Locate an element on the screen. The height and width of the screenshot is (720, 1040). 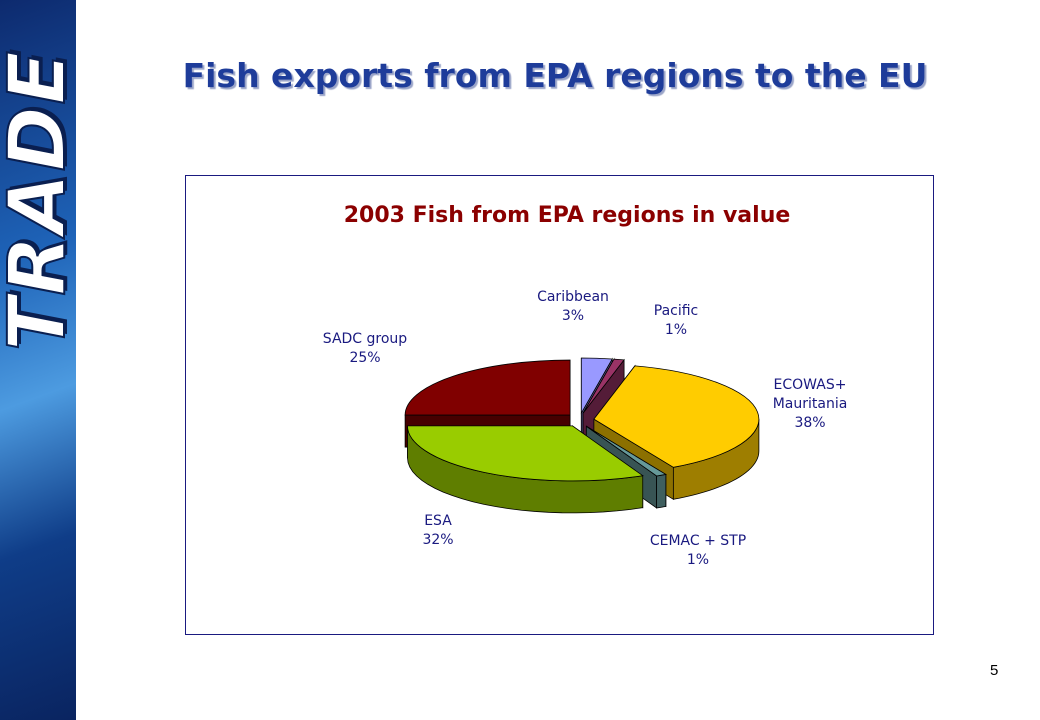
slice-label: CEMAC + STP 1% is located at coordinates (698, 551).